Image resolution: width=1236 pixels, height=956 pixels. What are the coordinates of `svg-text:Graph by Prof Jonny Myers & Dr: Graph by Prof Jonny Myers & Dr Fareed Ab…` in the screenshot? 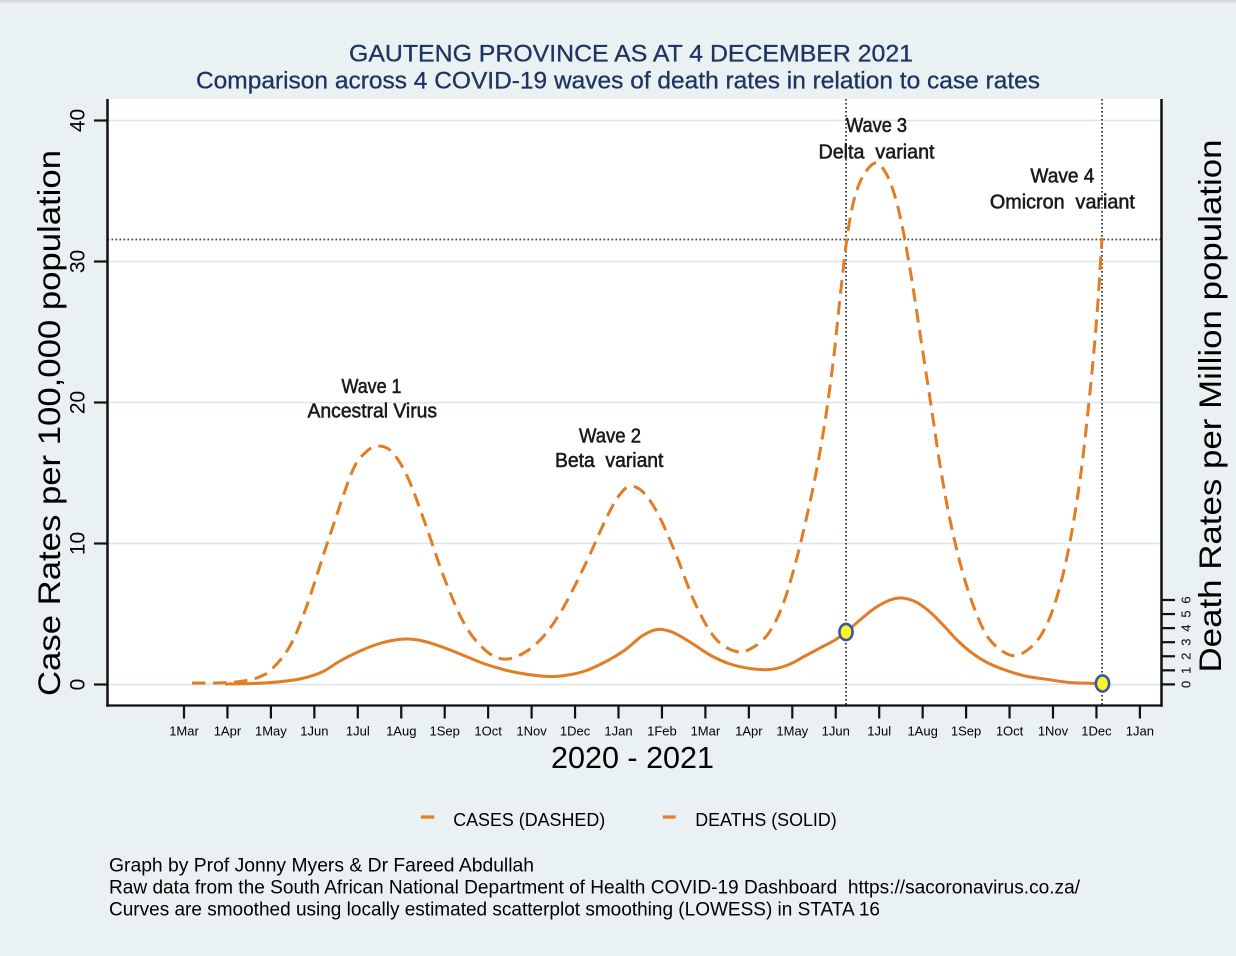 It's located at (321, 866).